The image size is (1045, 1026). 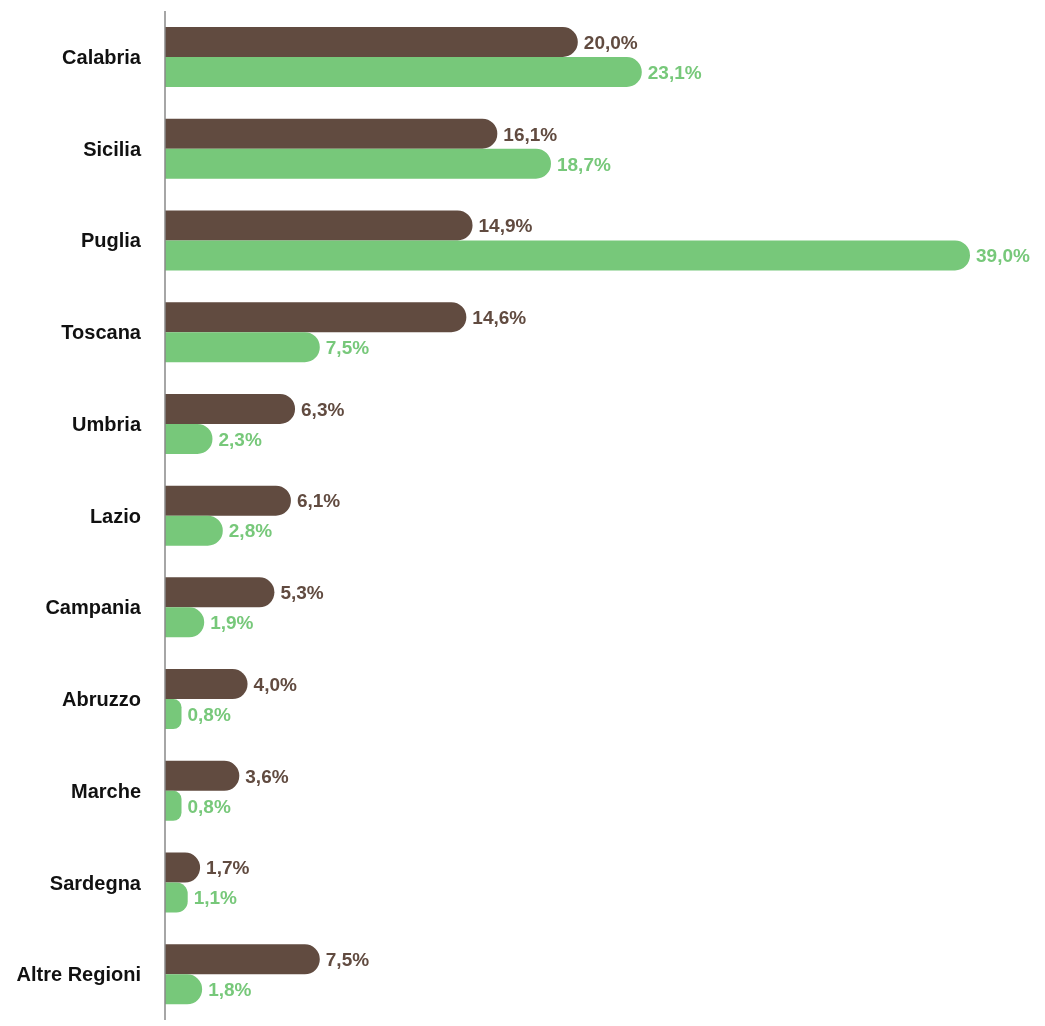 What do you see at coordinates (1003, 256) in the screenshot?
I see `data-label: 39,0%` at bounding box center [1003, 256].